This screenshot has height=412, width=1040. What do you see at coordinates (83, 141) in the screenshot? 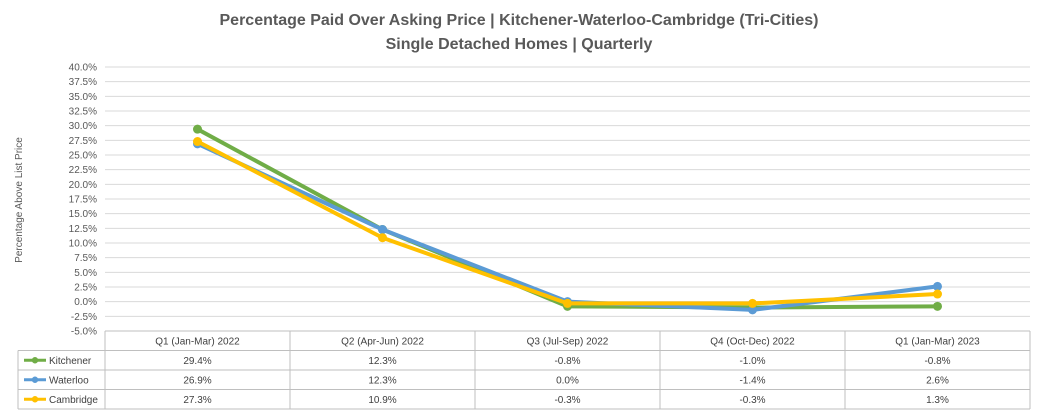
I see `y-tick-label: 27.5%` at bounding box center [83, 141].